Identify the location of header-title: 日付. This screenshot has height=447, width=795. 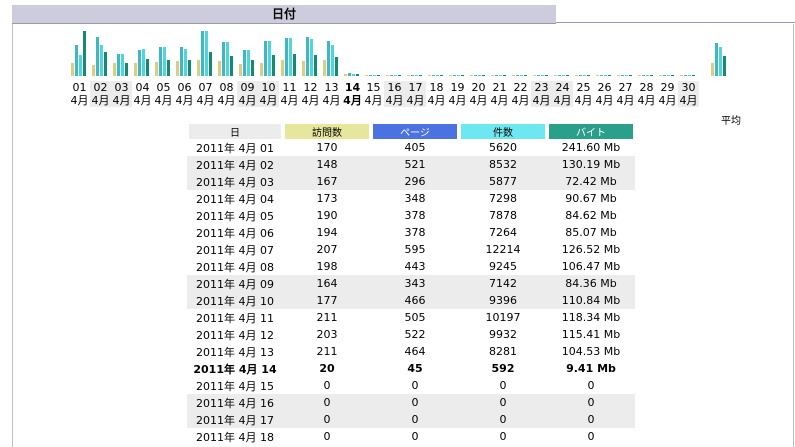
(283, 14).